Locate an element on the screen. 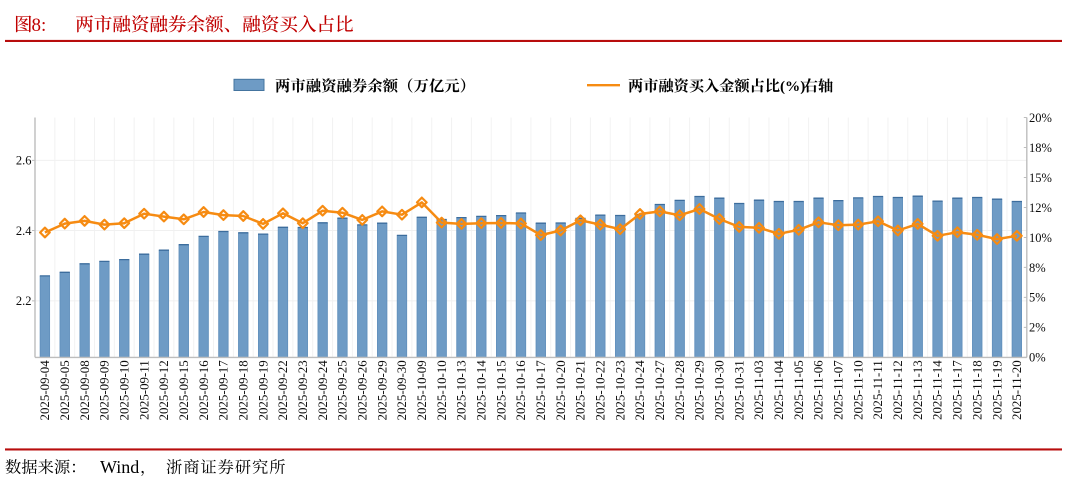 The image size is (1077, 493). svg-text: 2025-09-19 is located at coordinates (263, 390).